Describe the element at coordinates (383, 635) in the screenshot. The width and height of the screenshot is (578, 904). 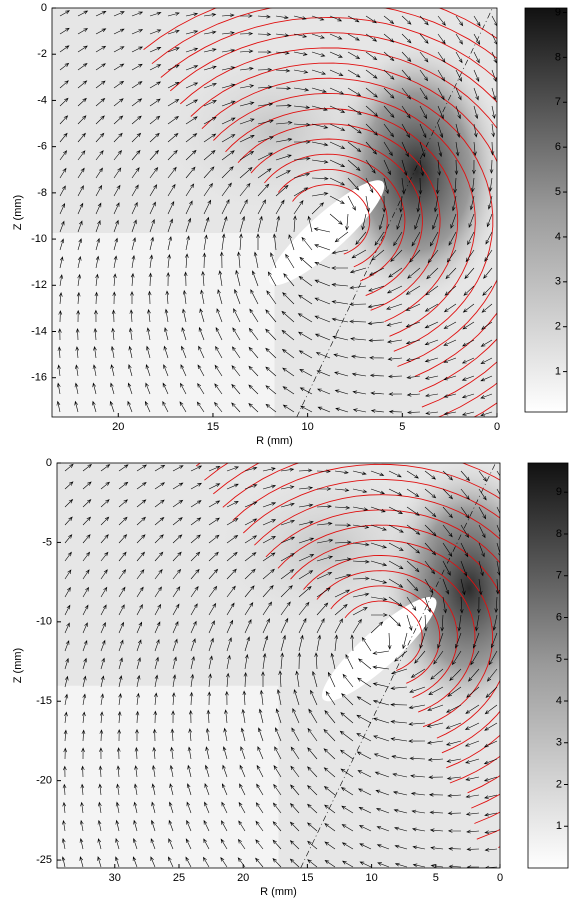
I see `streamline` at that location.